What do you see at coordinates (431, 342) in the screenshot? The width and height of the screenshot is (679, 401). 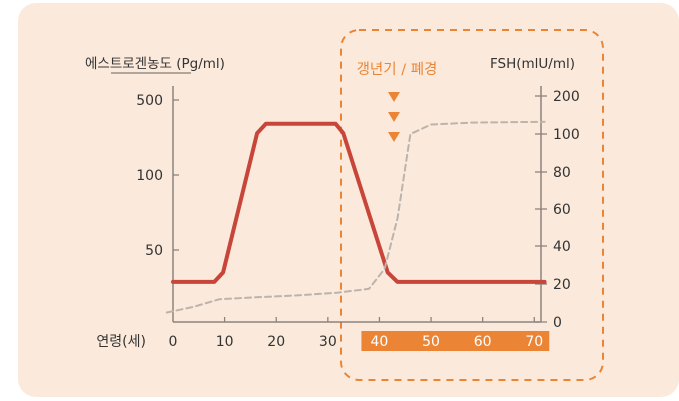 I see `x-axis-tick-label: 50` at bounding box center [431, 342].